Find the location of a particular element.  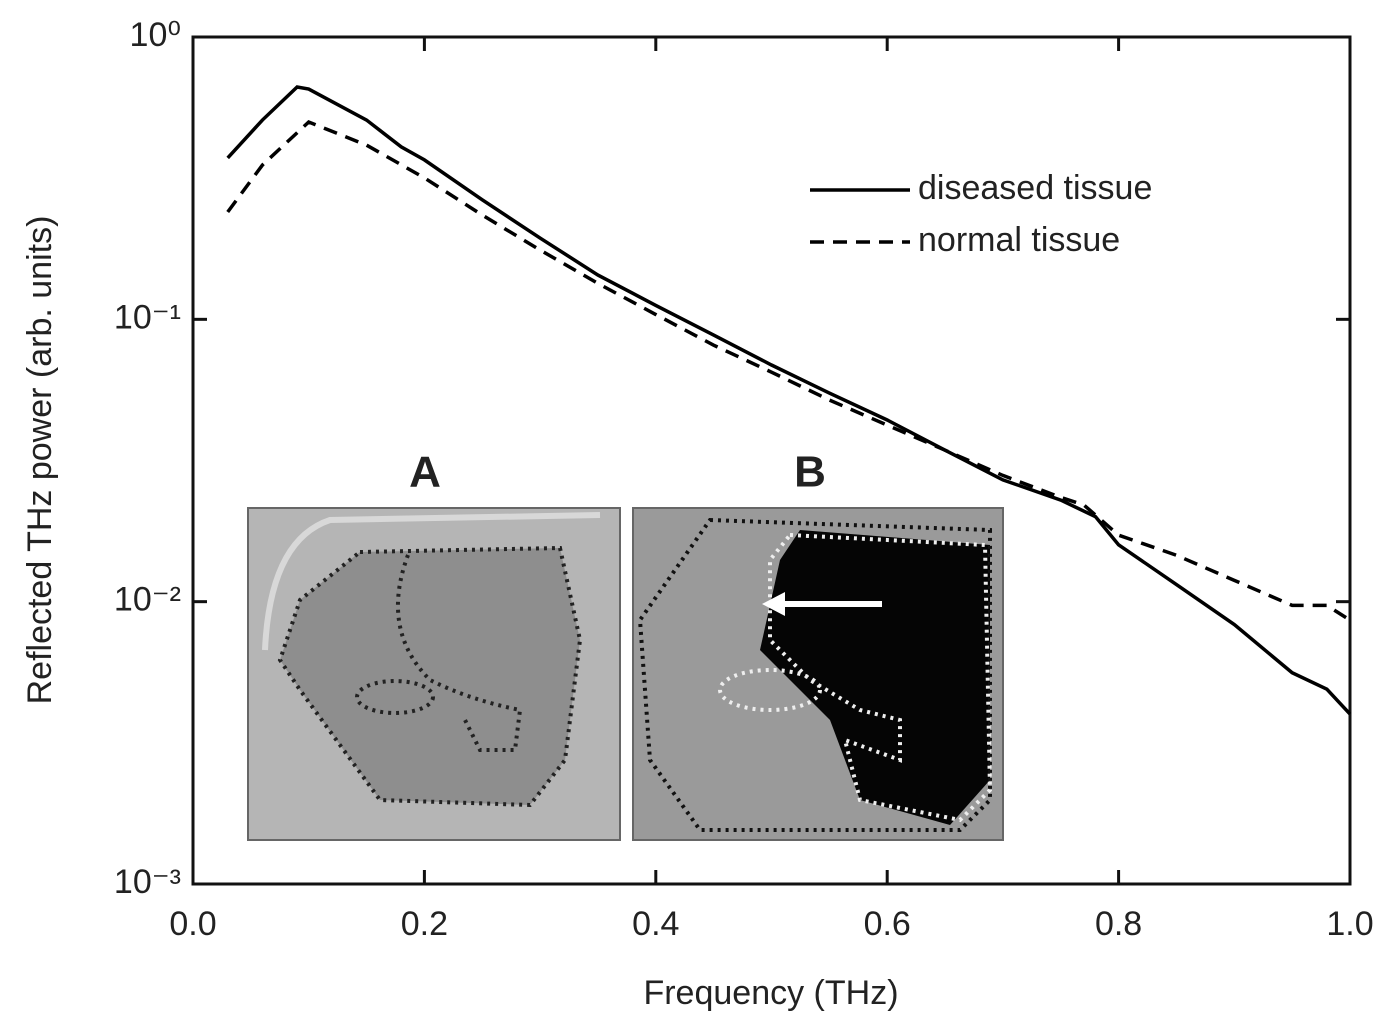

x-tick-label: 0.6 is located at coordinates (887, 924).